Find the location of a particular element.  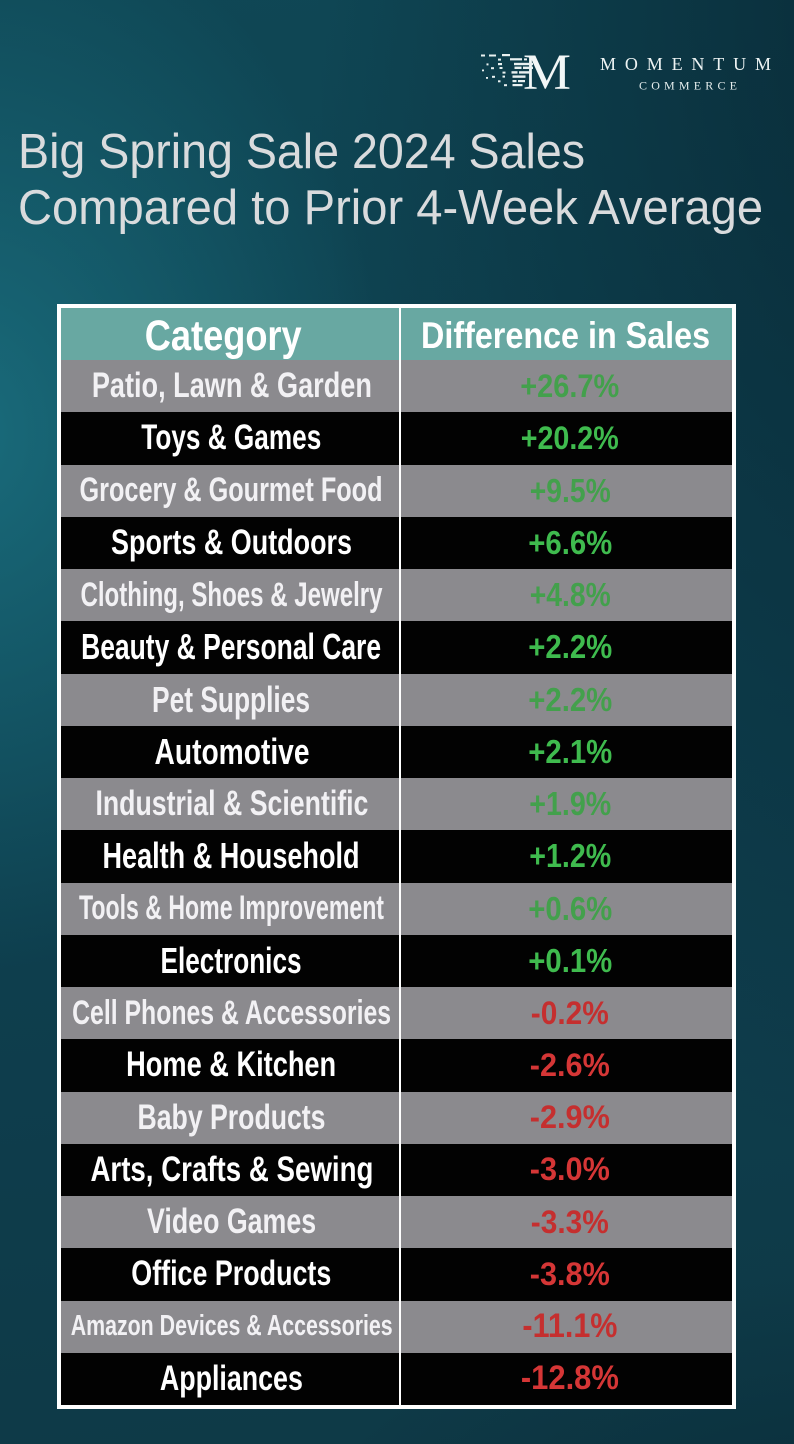

svg-text: M is located at coordinates (547, 73).